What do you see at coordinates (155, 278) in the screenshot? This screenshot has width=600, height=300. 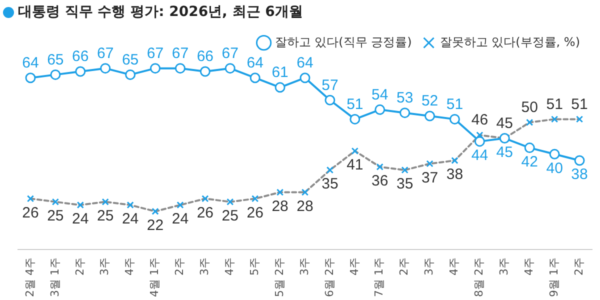 I see `x-tick-label: 4월 1주` at bounding box center [155, 278].